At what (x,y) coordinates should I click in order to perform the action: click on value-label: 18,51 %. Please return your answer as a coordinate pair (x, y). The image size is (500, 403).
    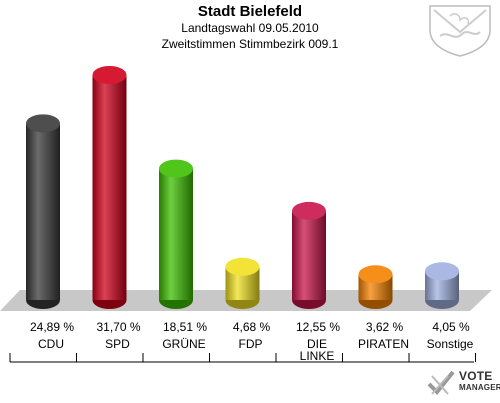
    Looking at the image, I should click on (185, 327).